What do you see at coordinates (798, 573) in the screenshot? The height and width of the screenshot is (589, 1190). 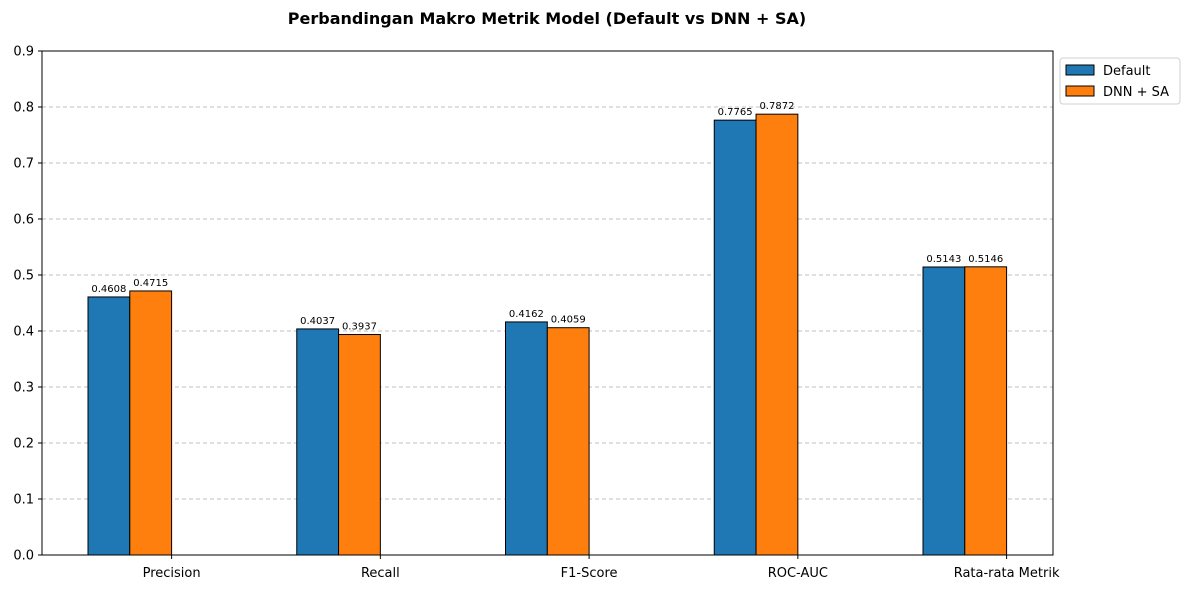 I see `x-tick-label: ROC-AUC` at bounding box center [798, 573].